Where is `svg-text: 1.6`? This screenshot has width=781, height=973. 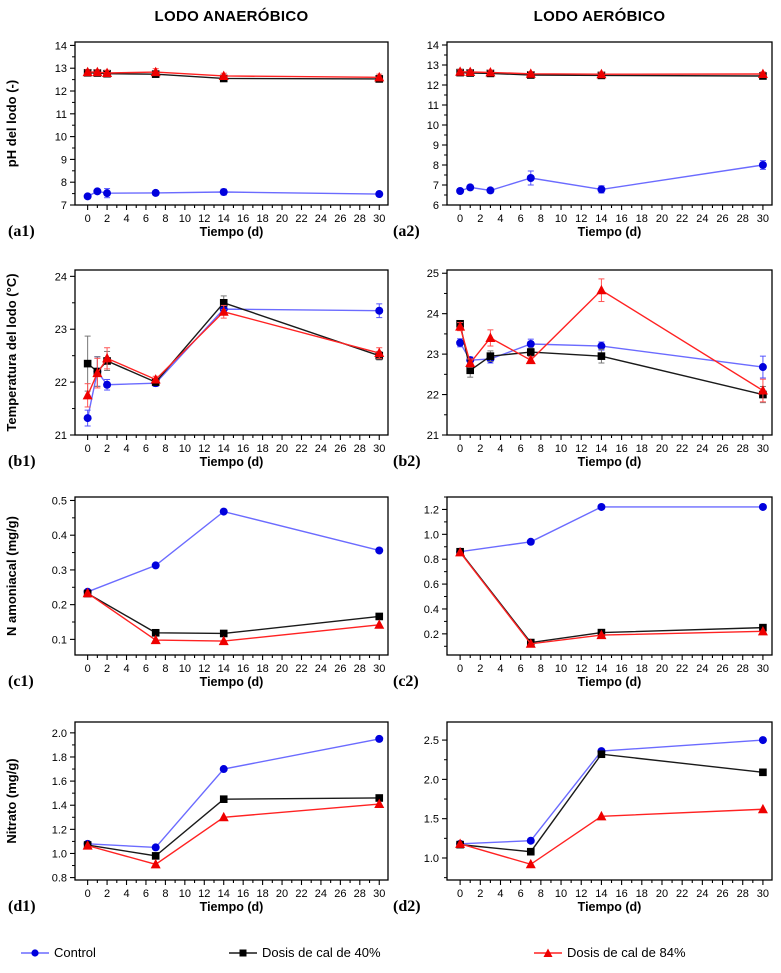 svg-text: 1.6 is located at coordinates (59, 782).